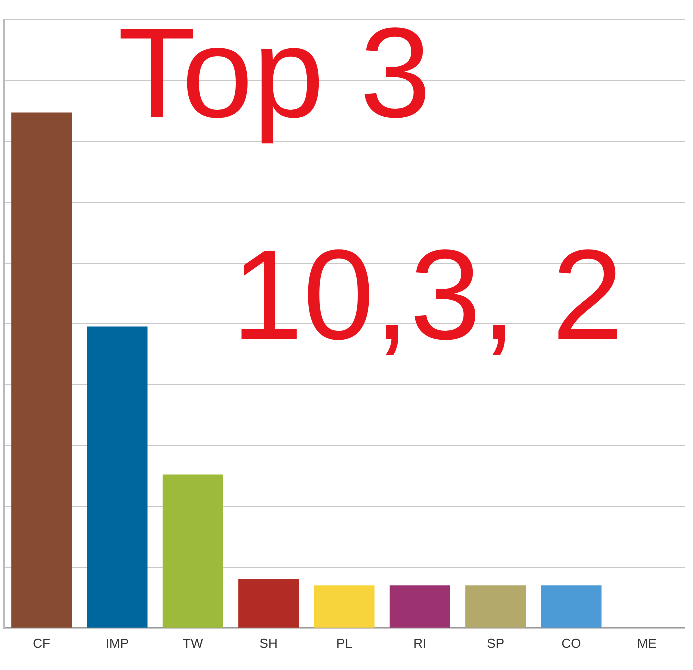 The height and width of the screenshot is (670, 693). What do you see at coordinates (42, 643) in the screenshot?
I see `x-tick-label: CF` at bounding box center [42, 643].